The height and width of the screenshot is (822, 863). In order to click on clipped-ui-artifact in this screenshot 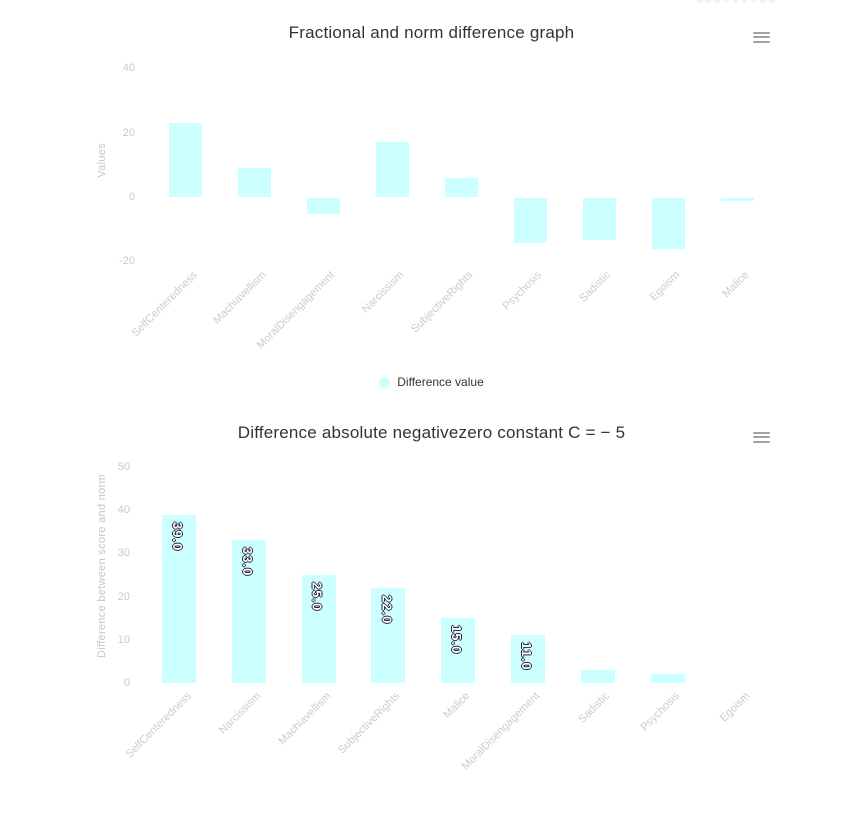, I will do `click(736, 1)`.